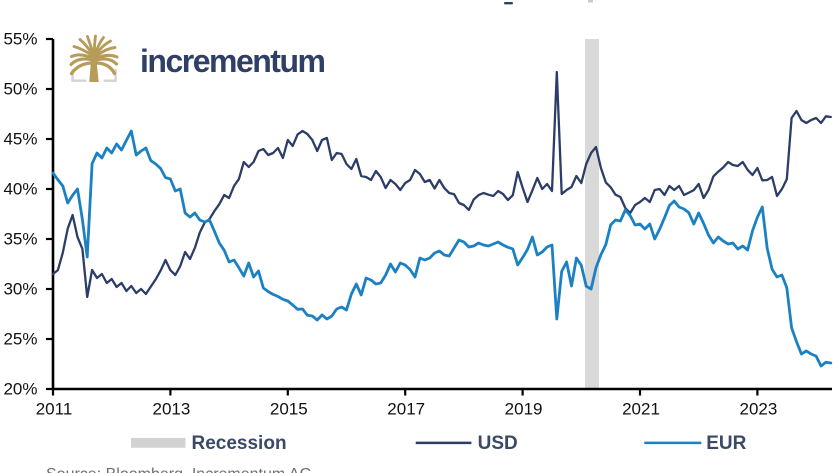  What do you see at coordinates (20, 289) in the screenshot?
I see `svg-text: 30%` at bounding box center [20, 289].